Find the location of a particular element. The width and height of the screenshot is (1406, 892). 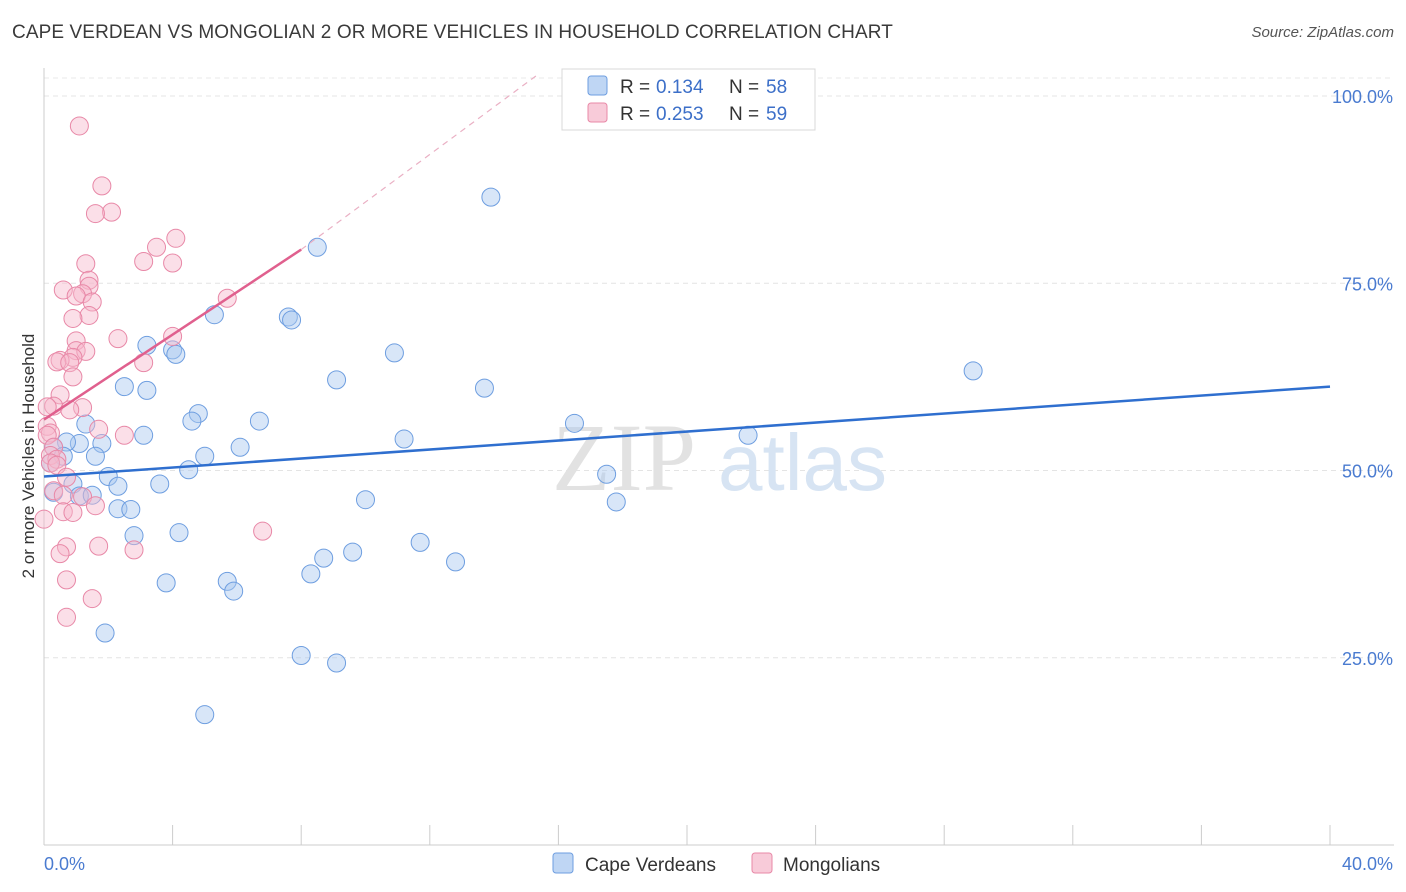

bottom-legend: Cape Verdeans Mongolians is located at coordinates (716, 864).